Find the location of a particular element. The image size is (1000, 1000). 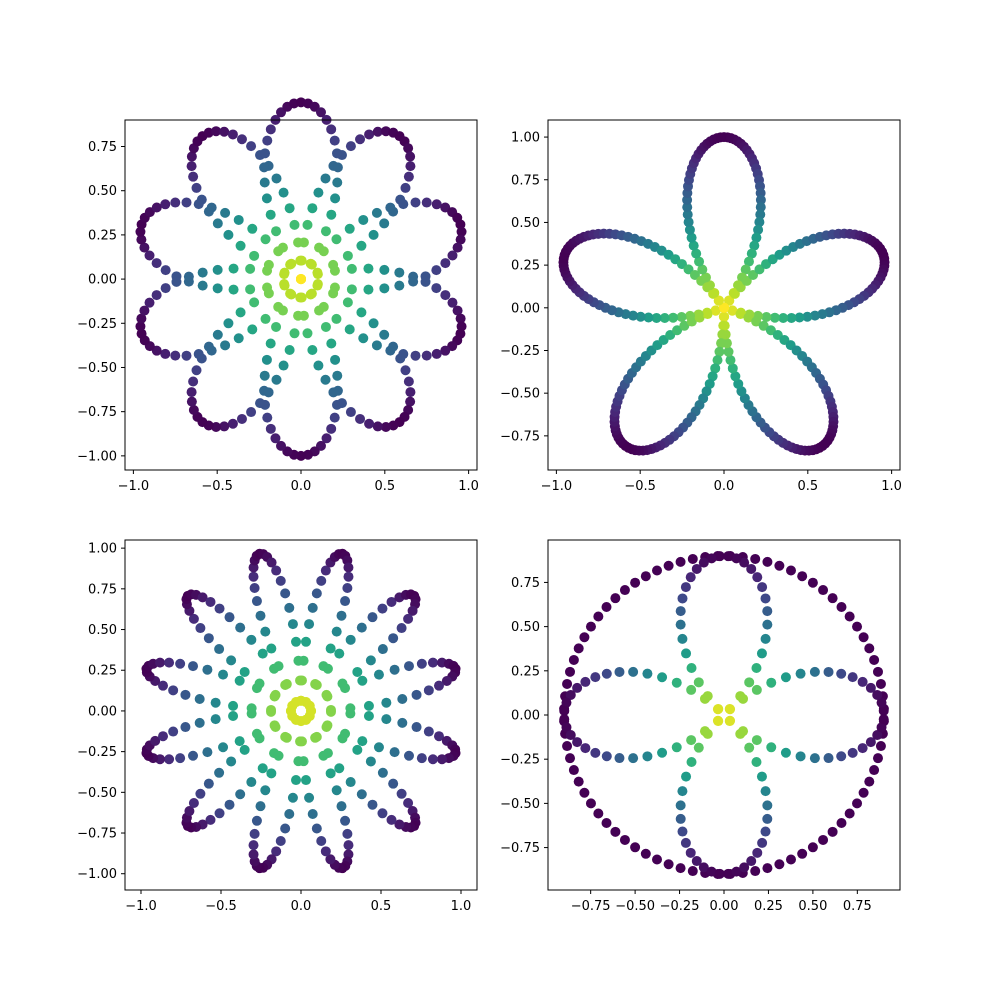

y-tick-label: 0.25 is located at coordinates (525, 671).